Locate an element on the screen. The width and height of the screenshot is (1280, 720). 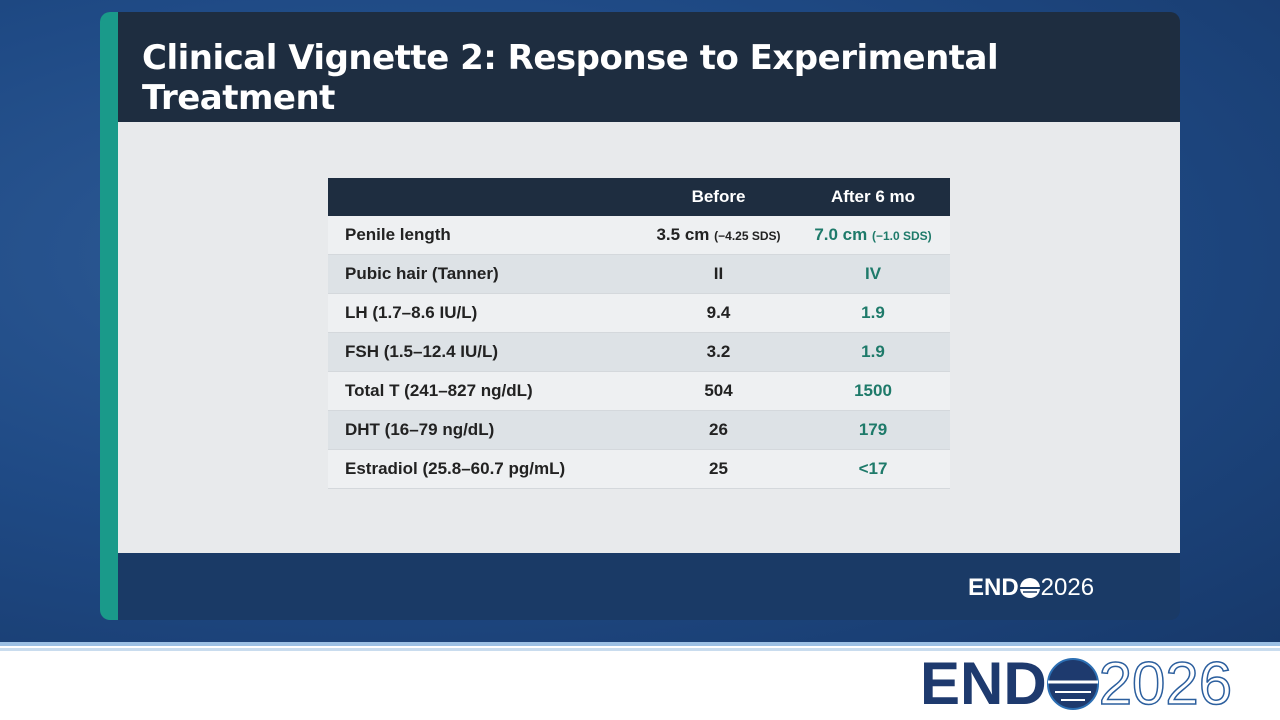
cell: 9.4 is located at coordinates (718, 313).